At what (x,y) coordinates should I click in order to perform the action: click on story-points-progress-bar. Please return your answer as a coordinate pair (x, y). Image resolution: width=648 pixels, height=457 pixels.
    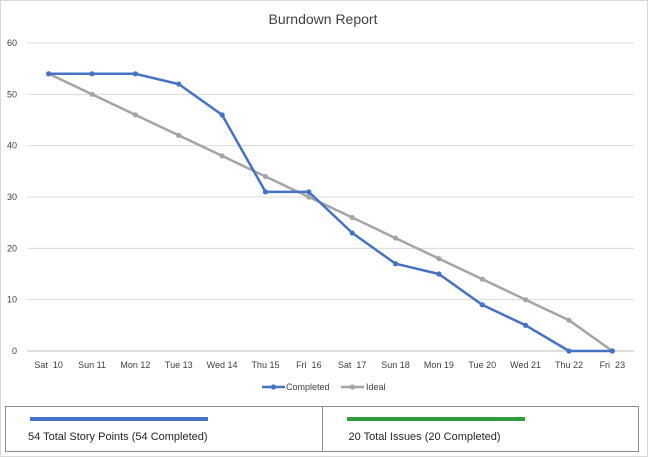
    Looking at the image, I should click on (119, 419).